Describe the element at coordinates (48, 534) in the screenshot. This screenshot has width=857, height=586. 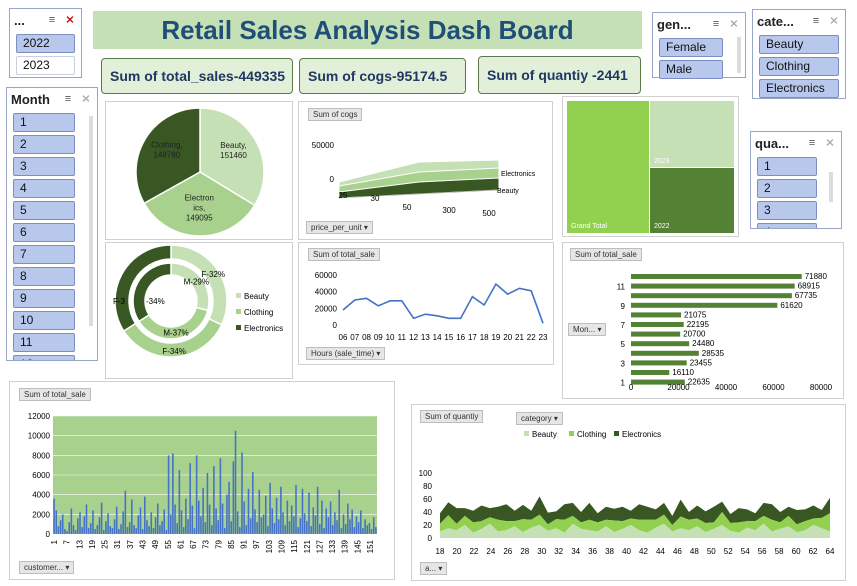
I see `y-tick: 0` at that location.